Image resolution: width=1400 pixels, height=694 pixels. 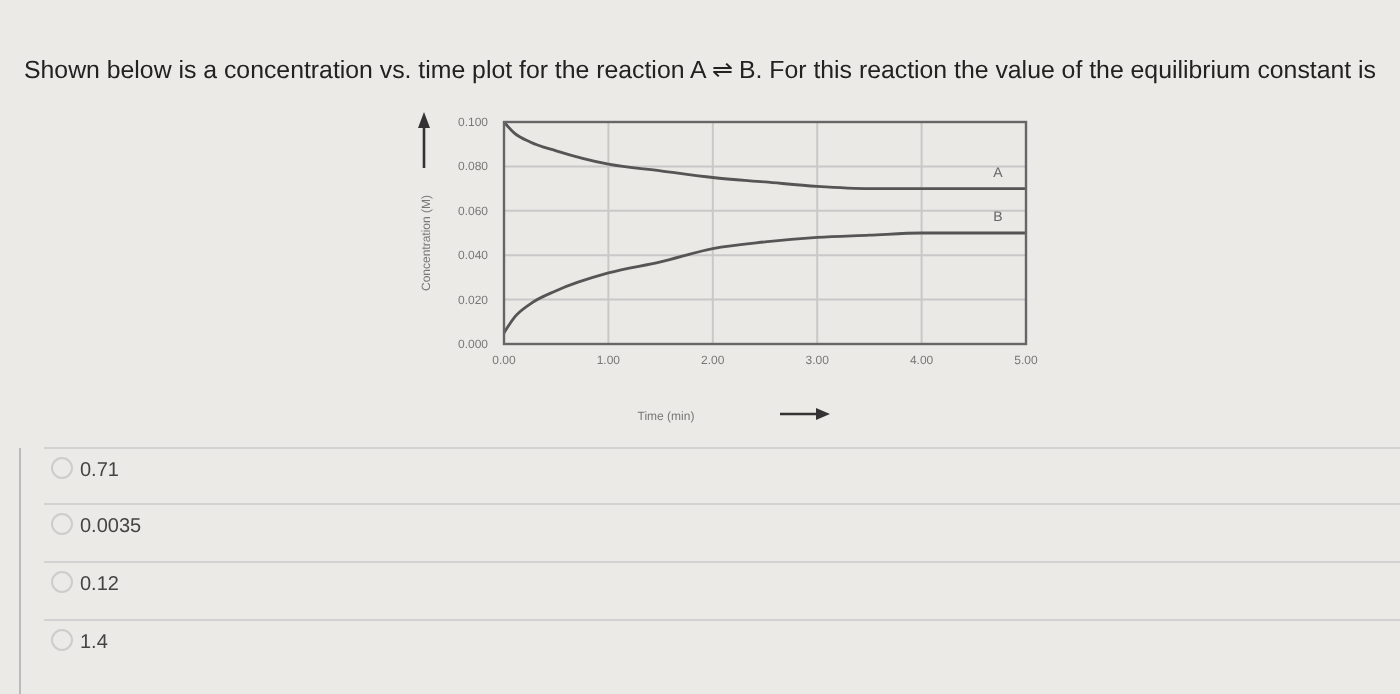 I want to click on text: 1.4, so click(x=94, y=643).